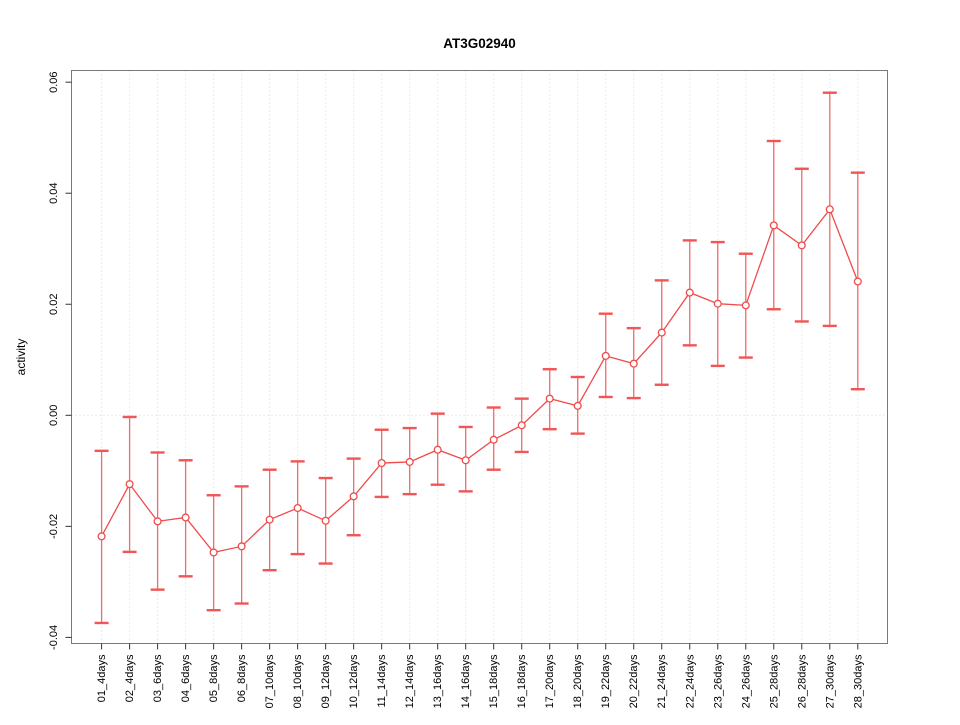 This screenshot has width=960, height=725. Describe the element at coordinates (158, 678) in the screenshot. I see `x-tick-label: 03_6days` at that location.